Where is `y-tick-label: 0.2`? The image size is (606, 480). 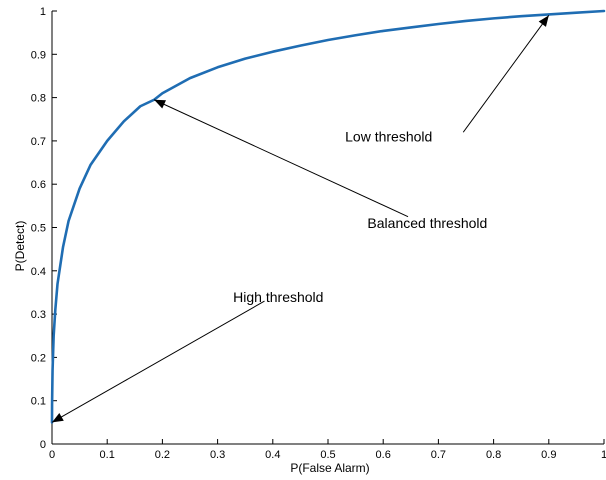 y-tick-label: 0.2 is located at coordinates (38, 358).